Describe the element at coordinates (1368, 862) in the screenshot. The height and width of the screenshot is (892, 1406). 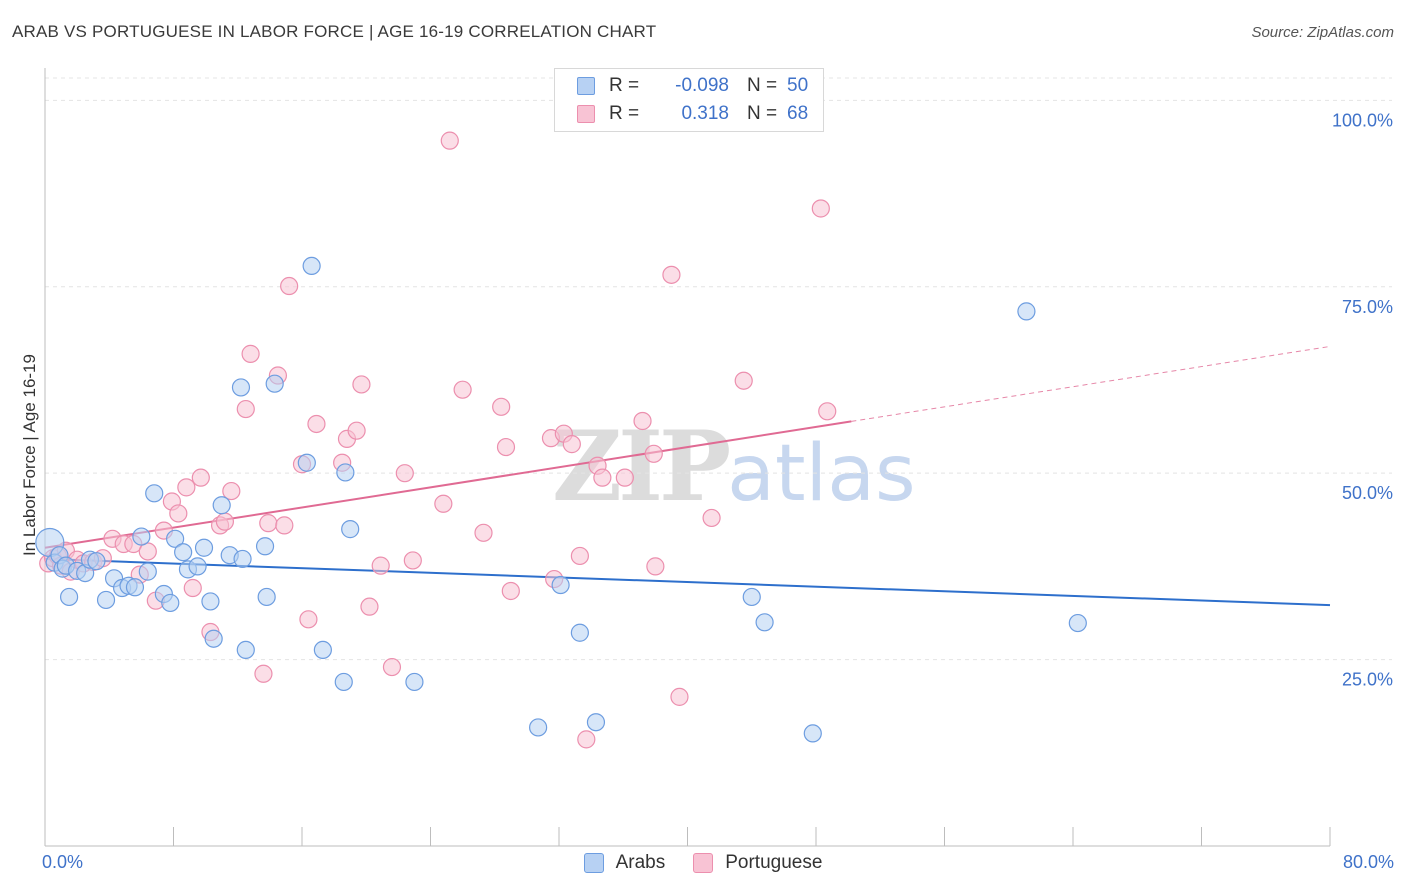
I see `x-tick-label-max: 80.0%` at that location.